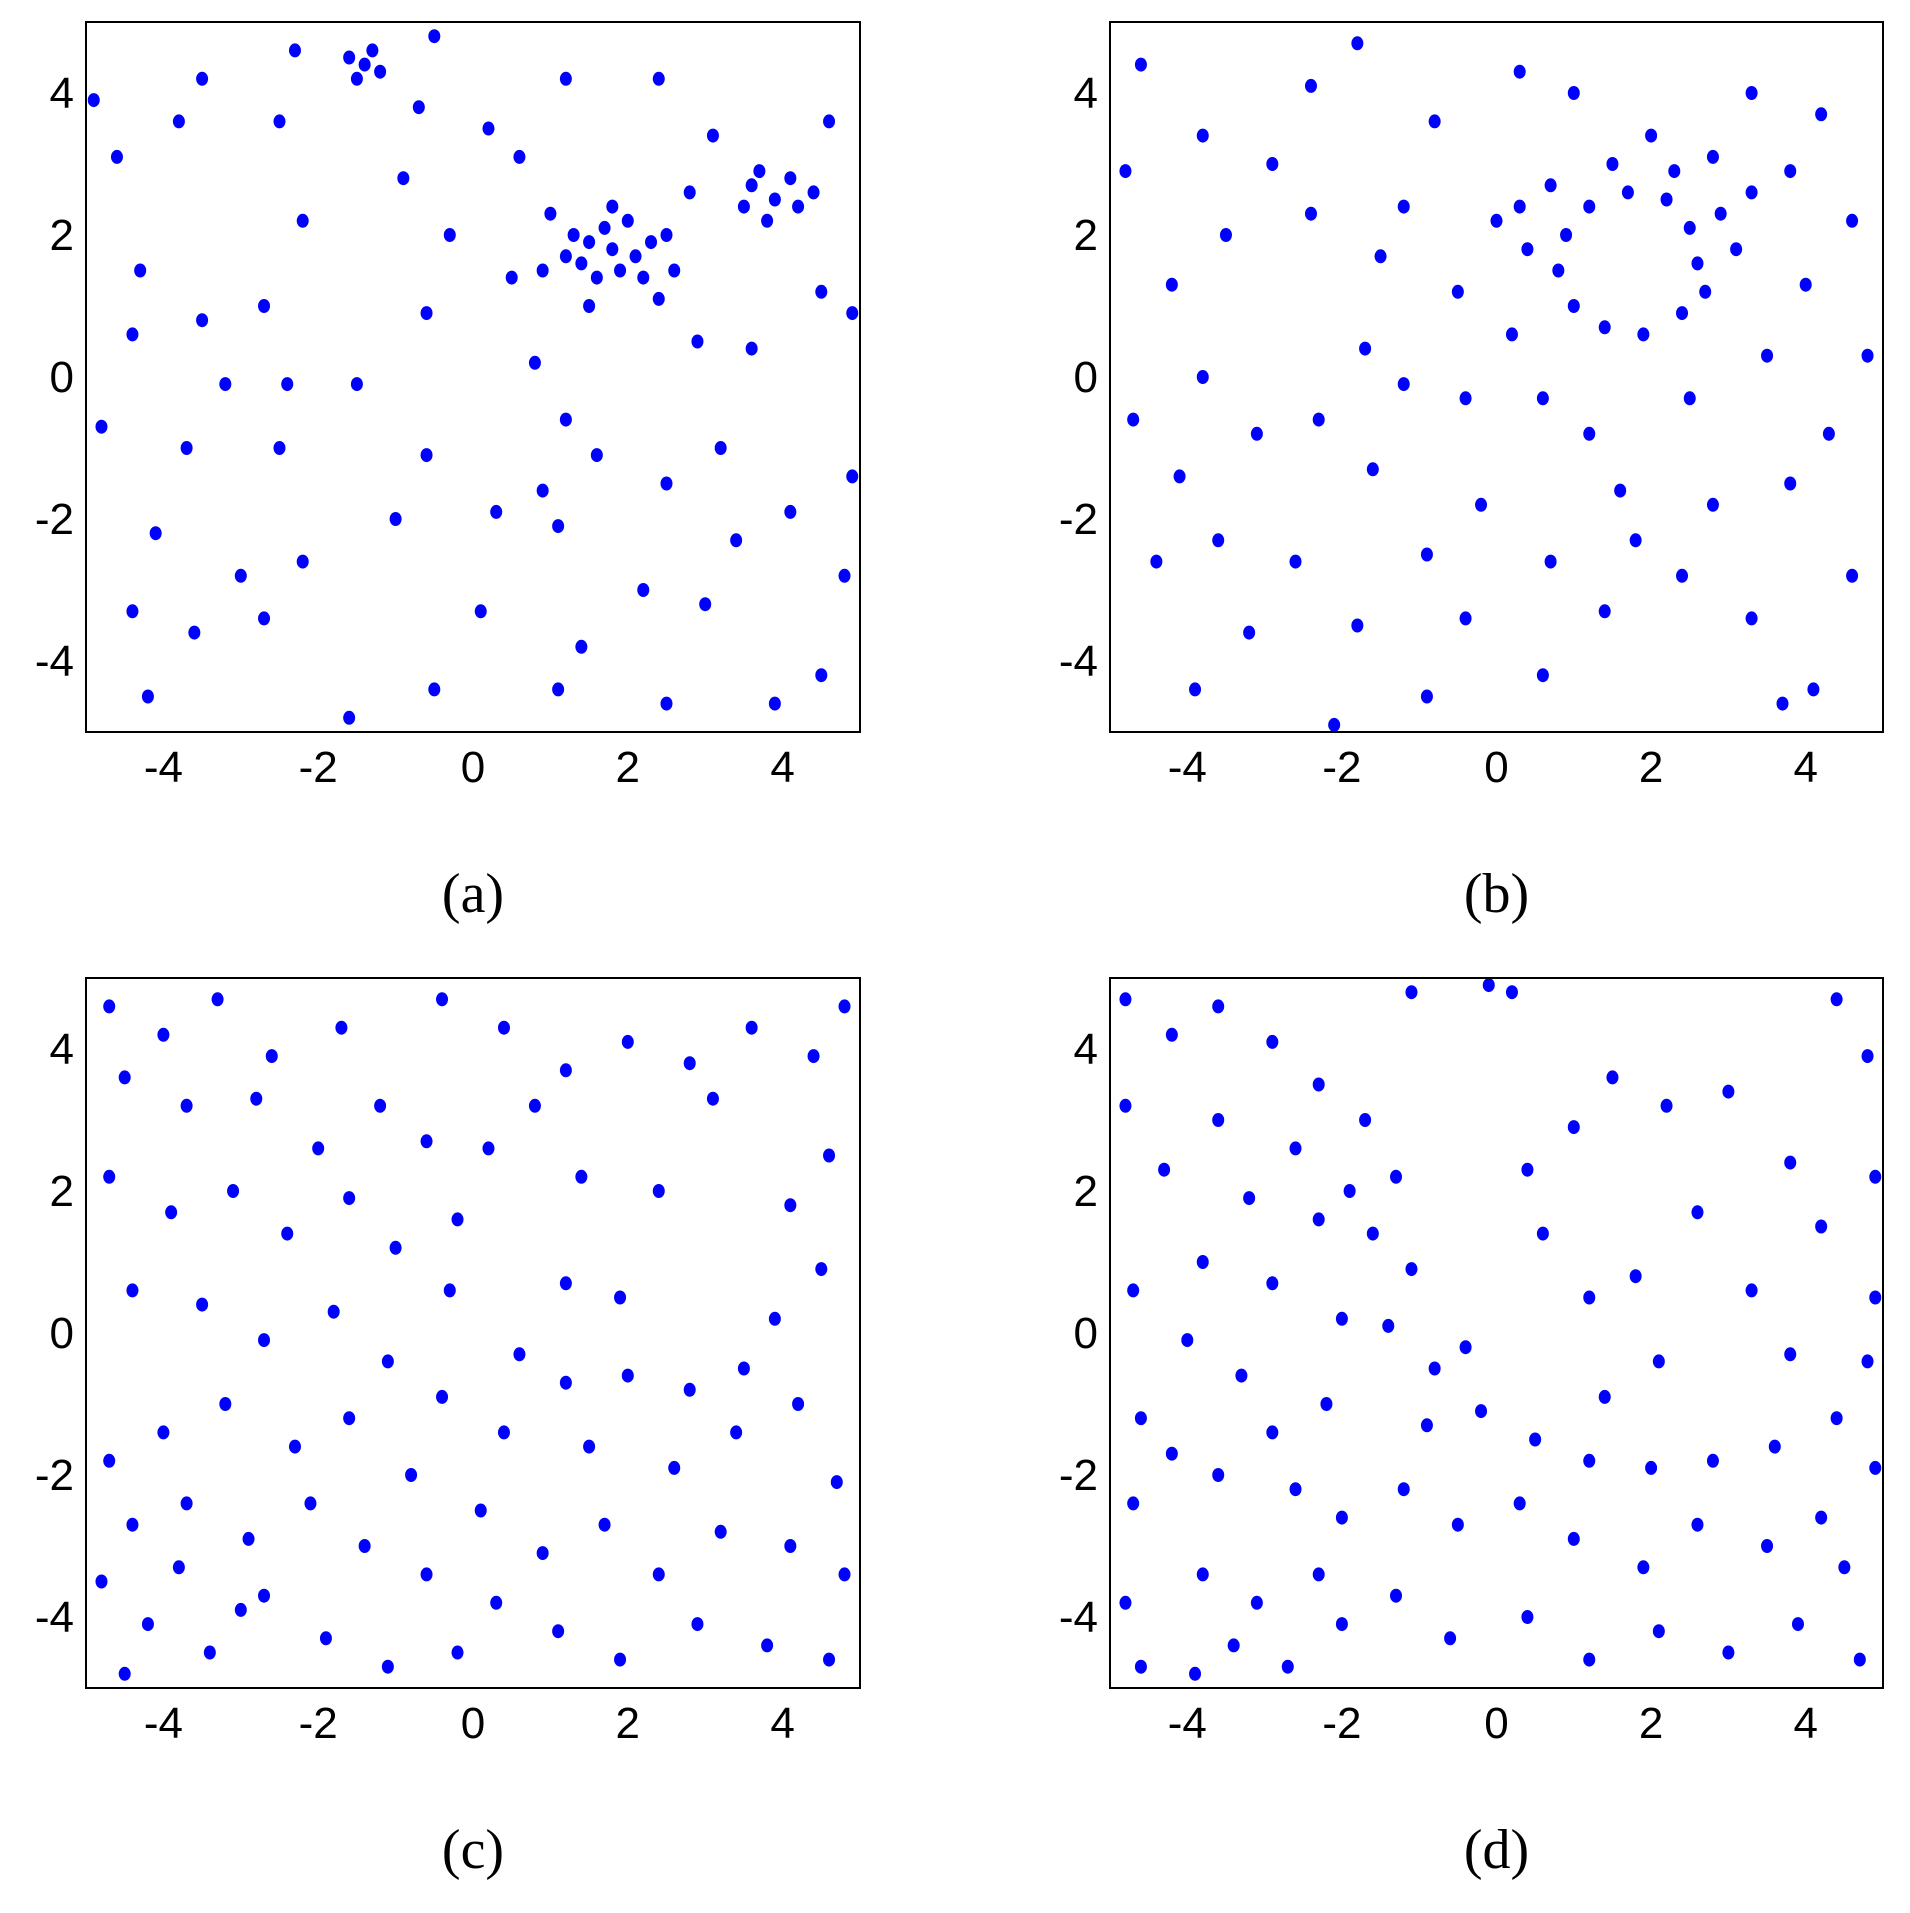  What do you see at coordinates (473, 1850) in the screenshot?
I see `caption: (c)` at bounding box center [473, 1850].